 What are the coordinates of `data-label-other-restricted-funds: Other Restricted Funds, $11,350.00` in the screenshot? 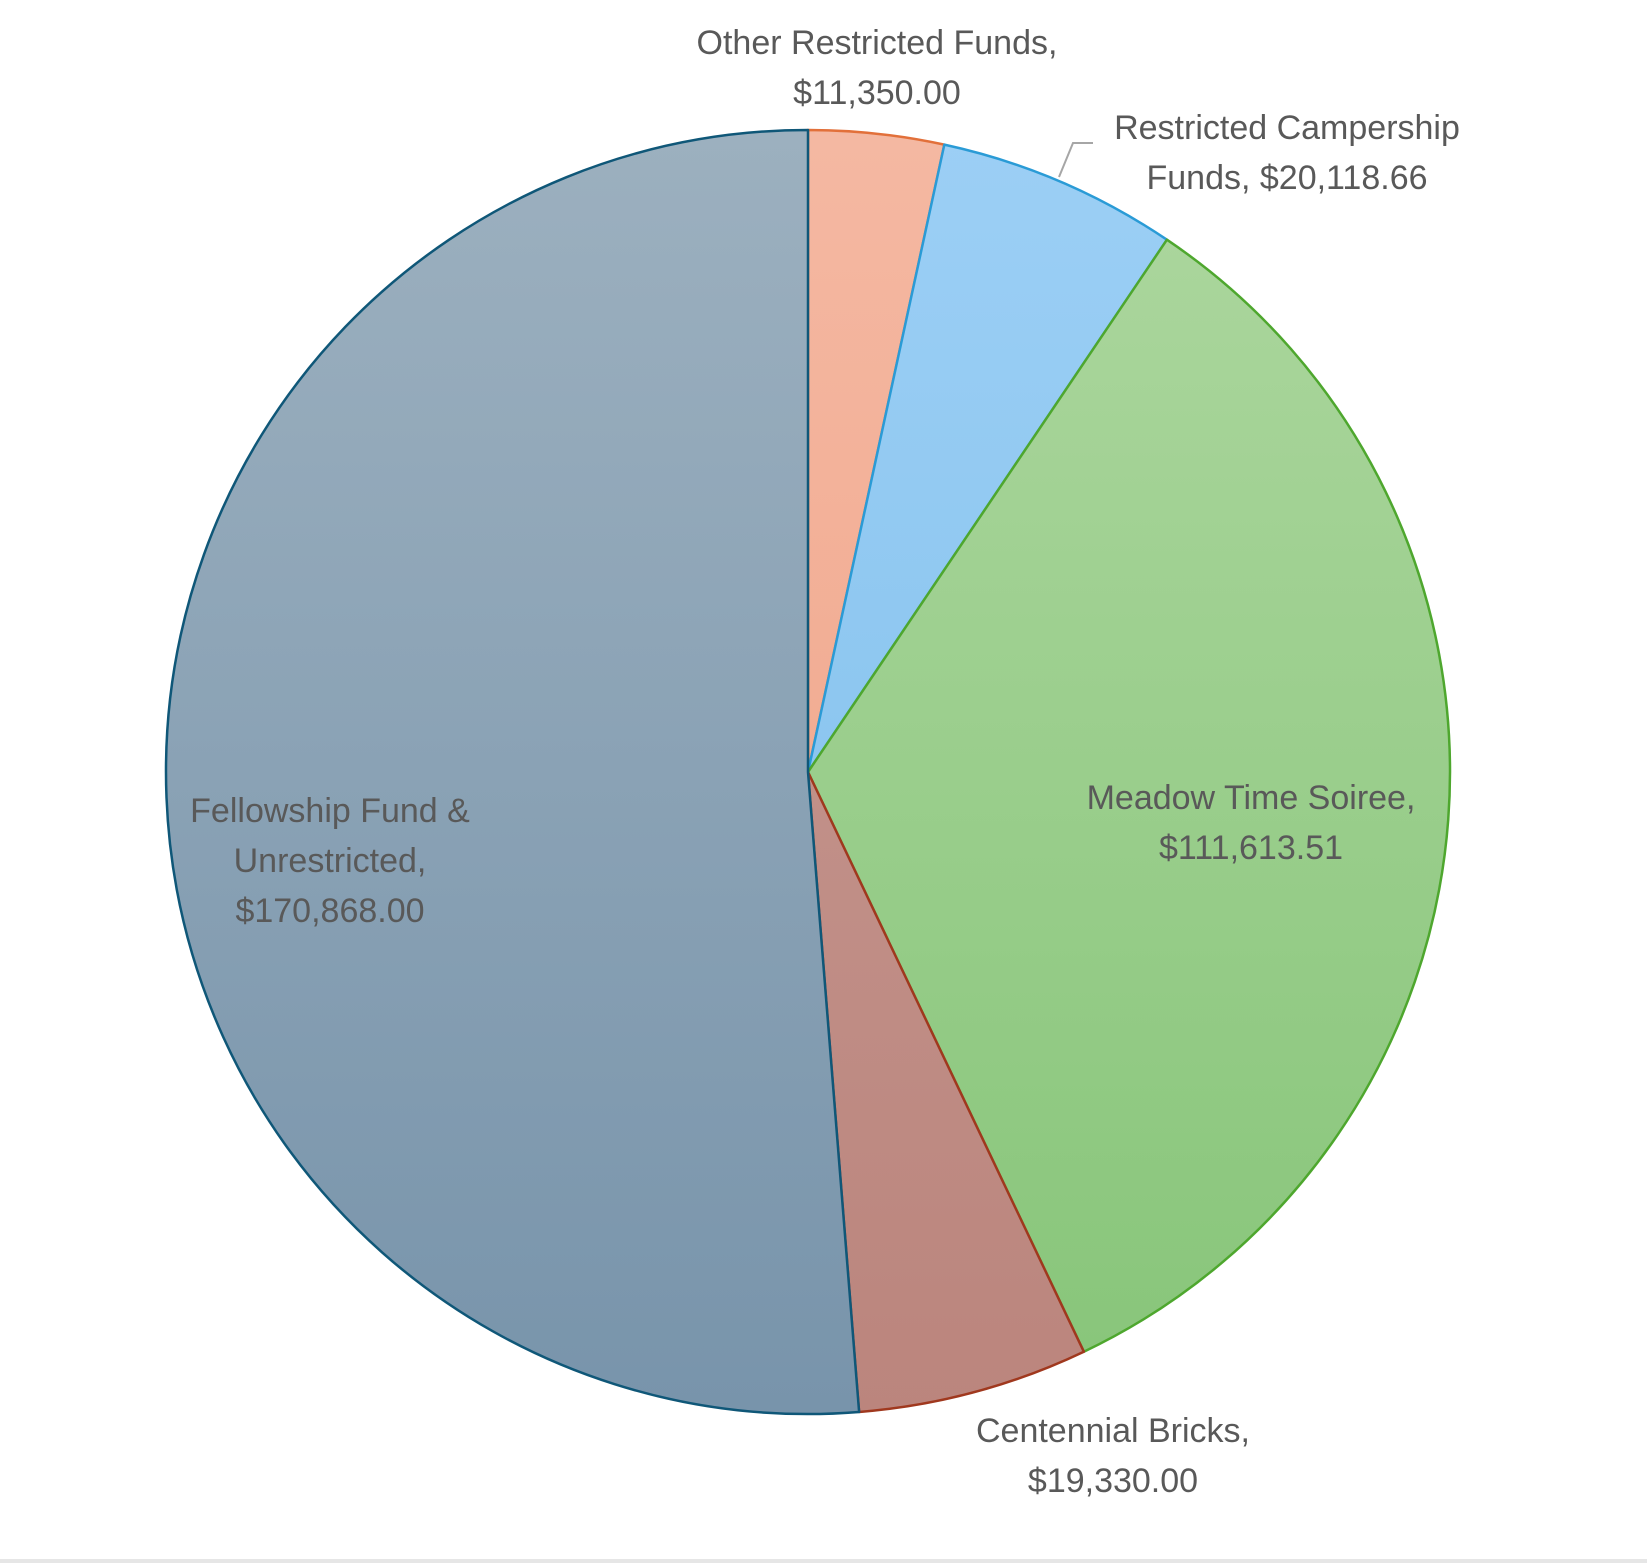 It's located at (877, 68).